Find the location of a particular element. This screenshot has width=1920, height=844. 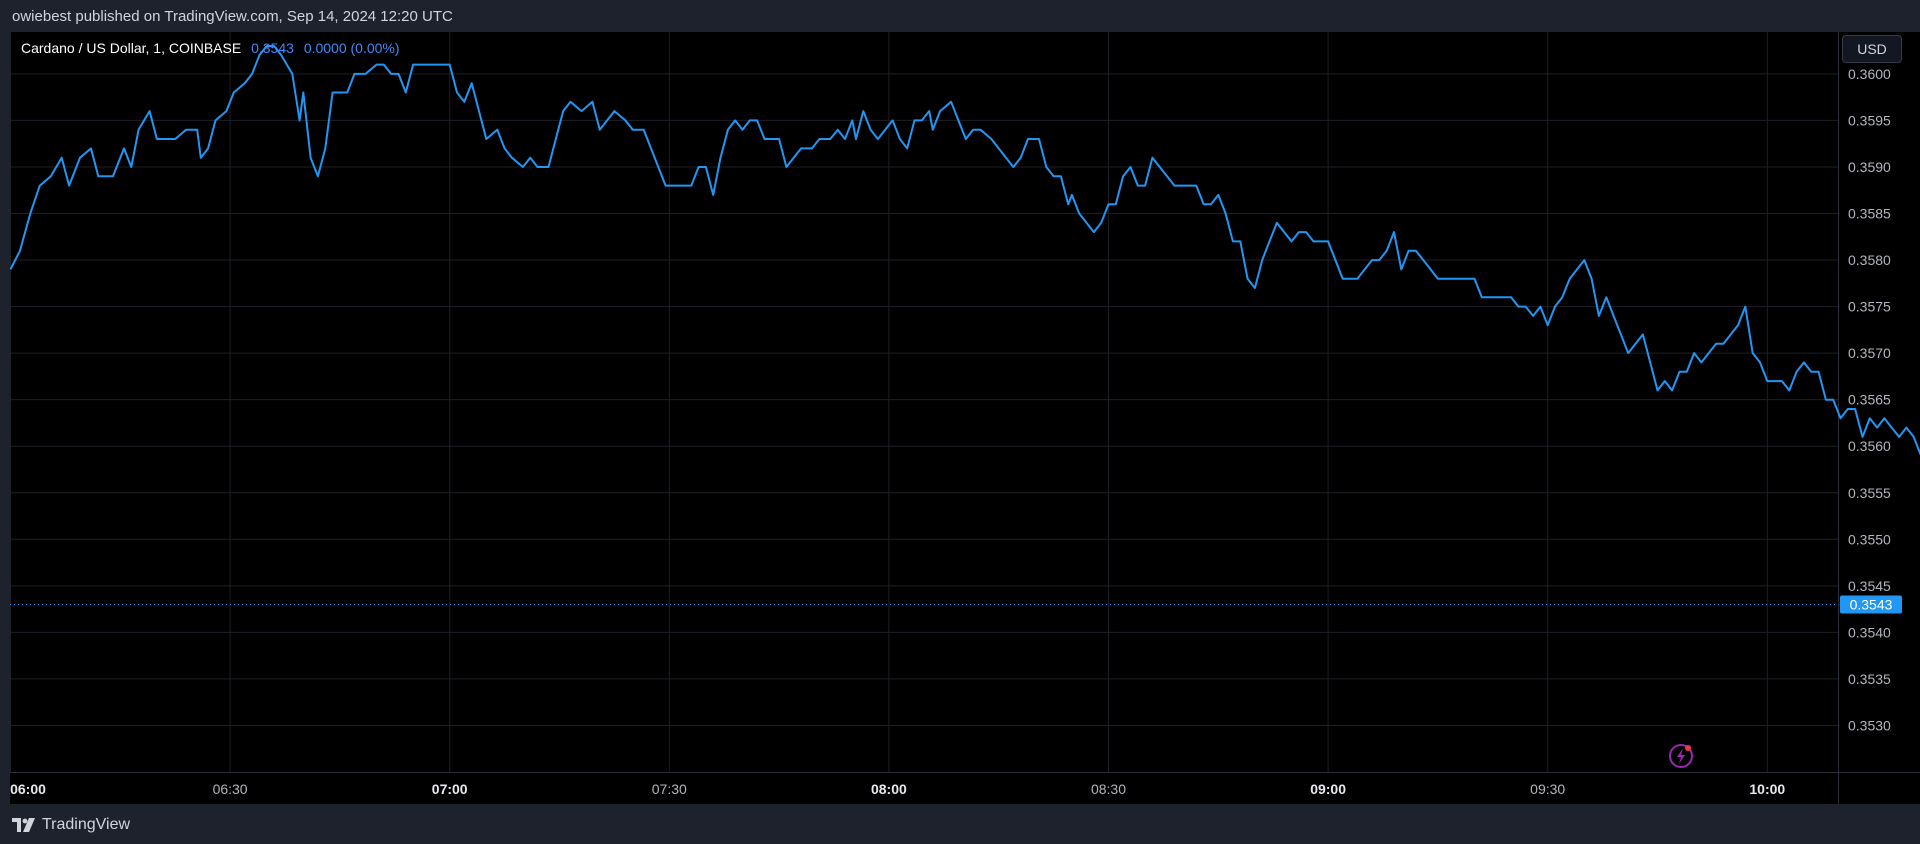

bolt-icon is located at coordinates (1681, 756).